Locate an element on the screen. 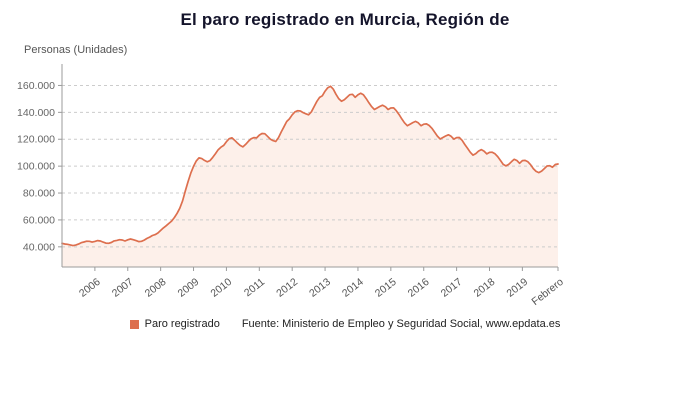 This screenshot has width=690, height=406. svg-text: 100.000 is located at coordinates (36, 167).